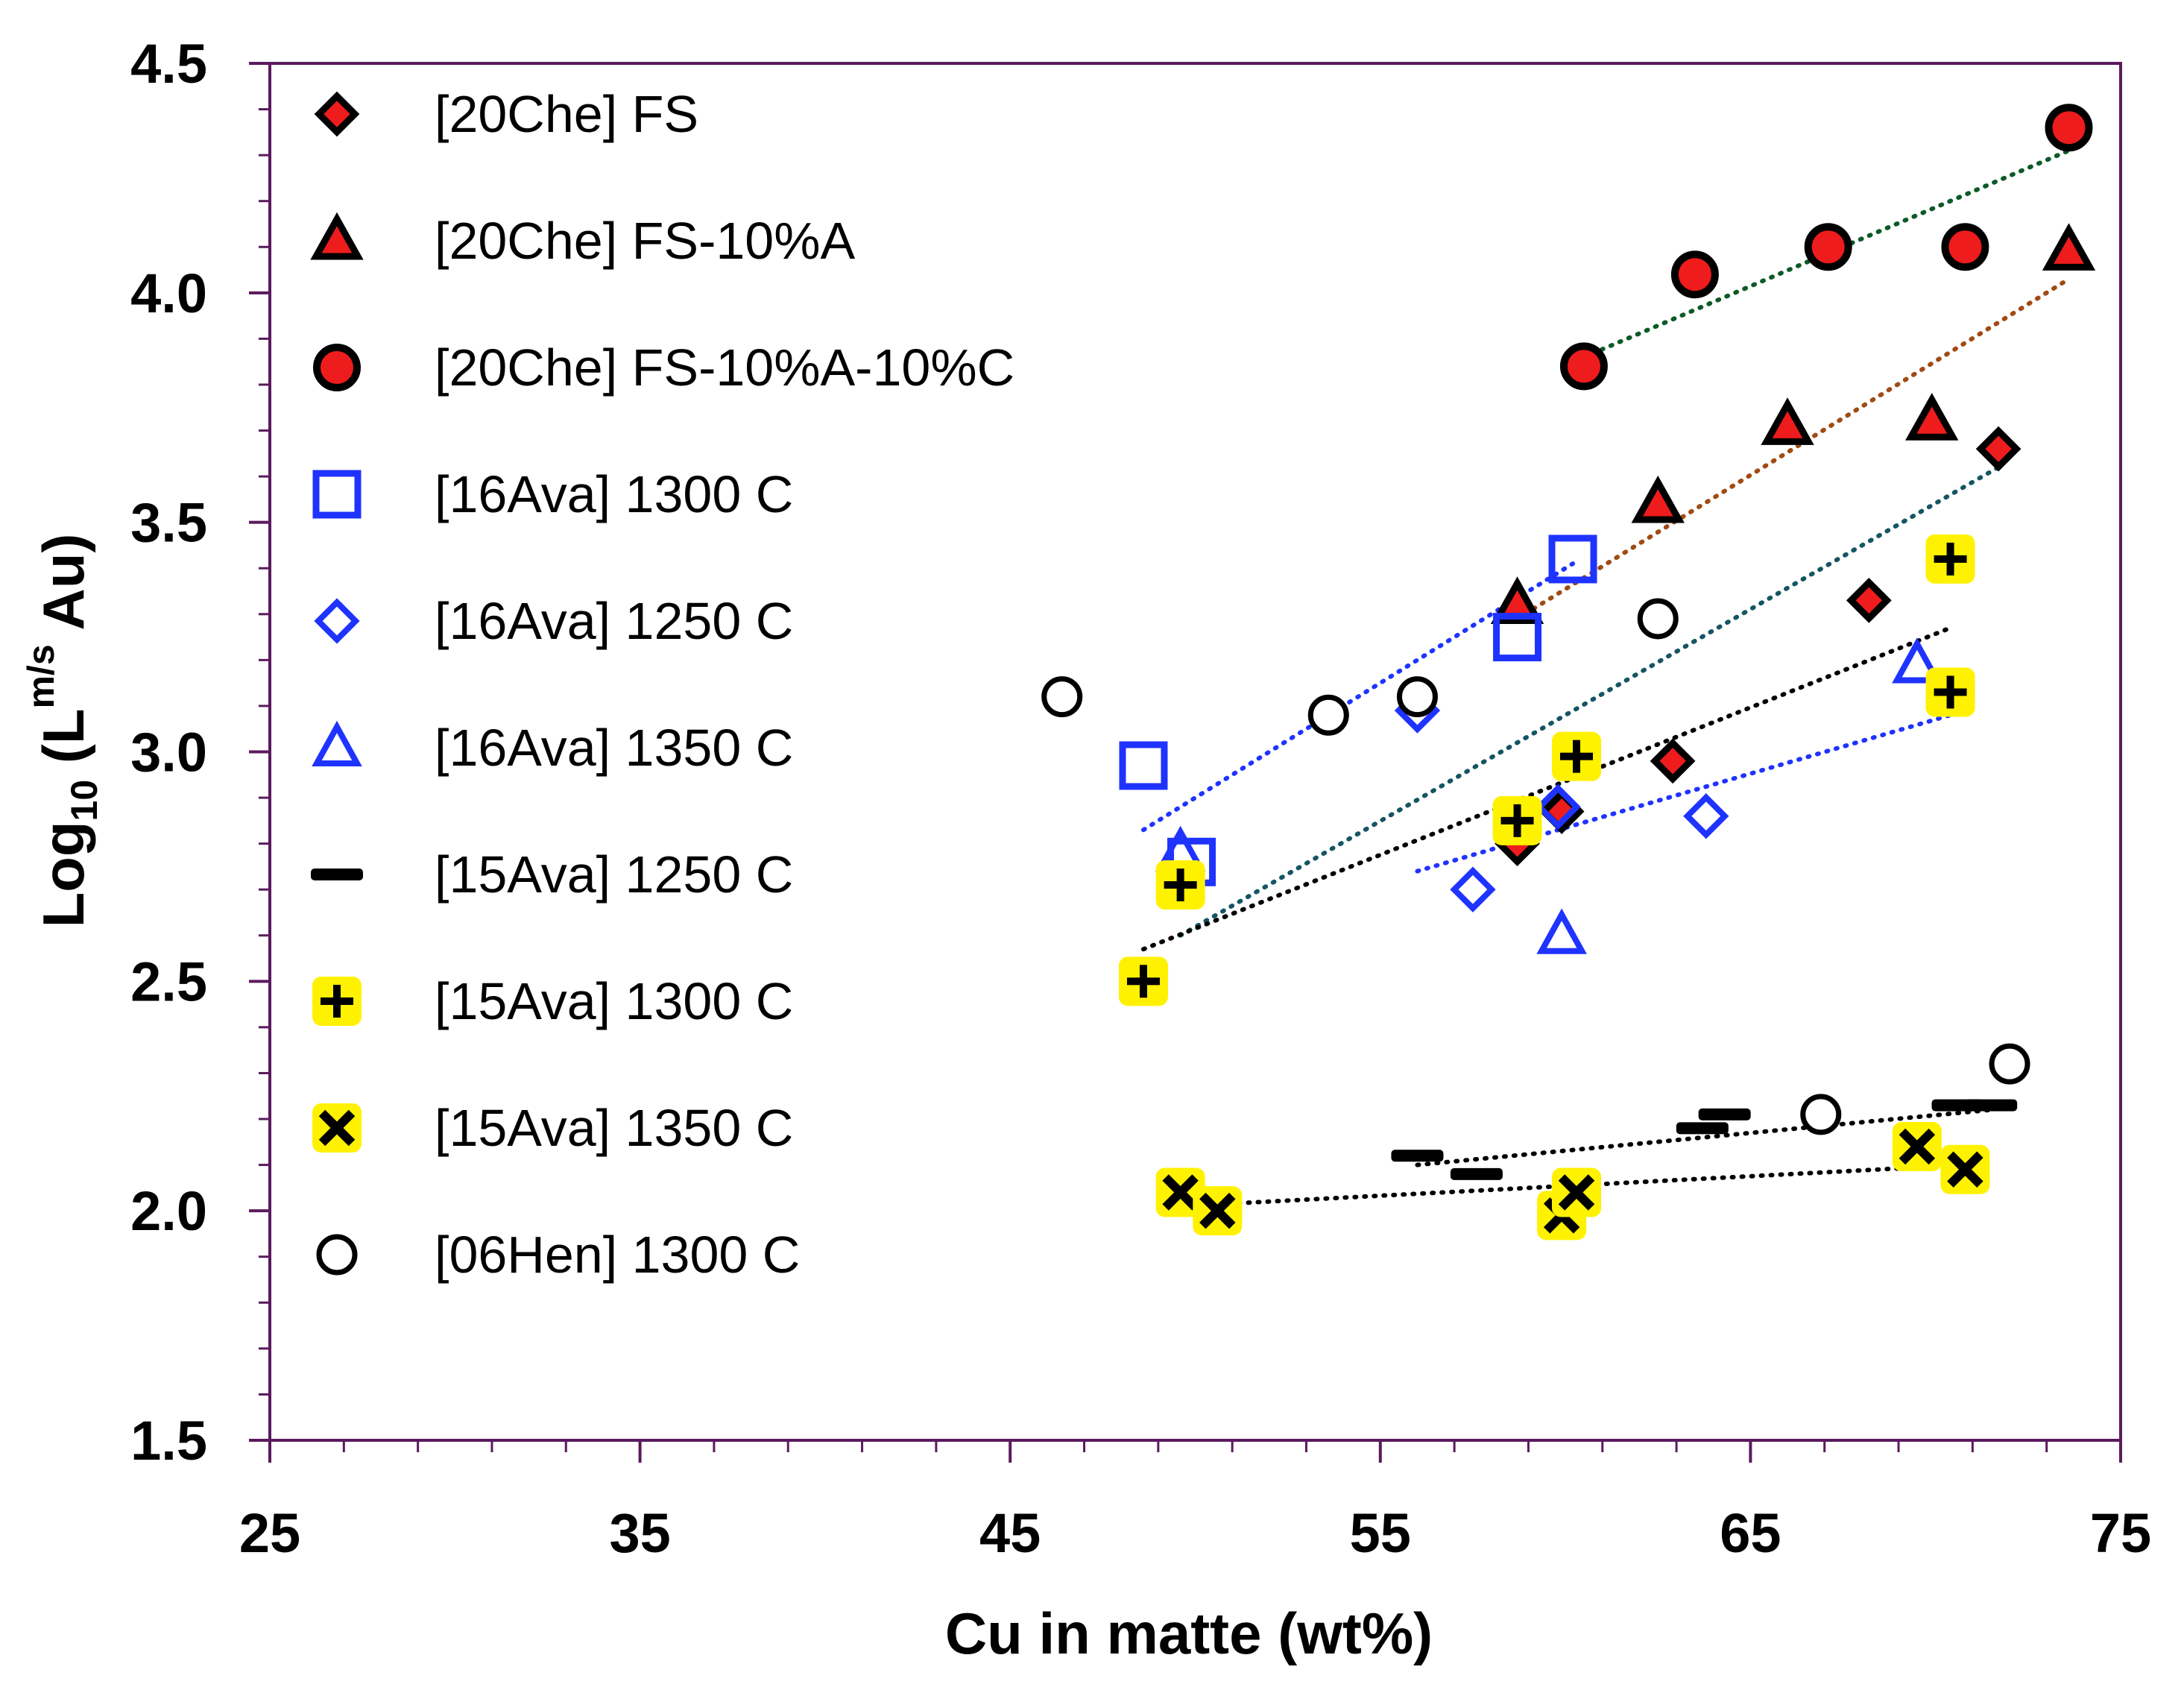 The image size is (2184, 1696). Describe the element at coordinates (168, 293) in the screenshot. I see `y-tick-label: 4.0` at that location.